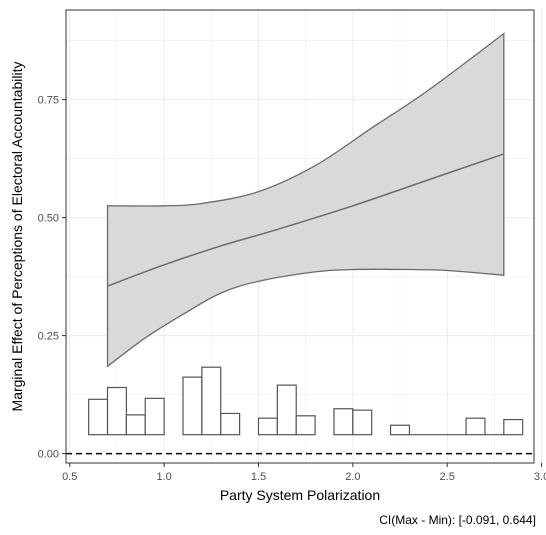 The image size is (546, 535). What do you see at coordinates (457, 520) in the screenshot?
I see `ci-note: CI(Max - Min): [-0.091, 0.644]` at bounding box center [457, 520].